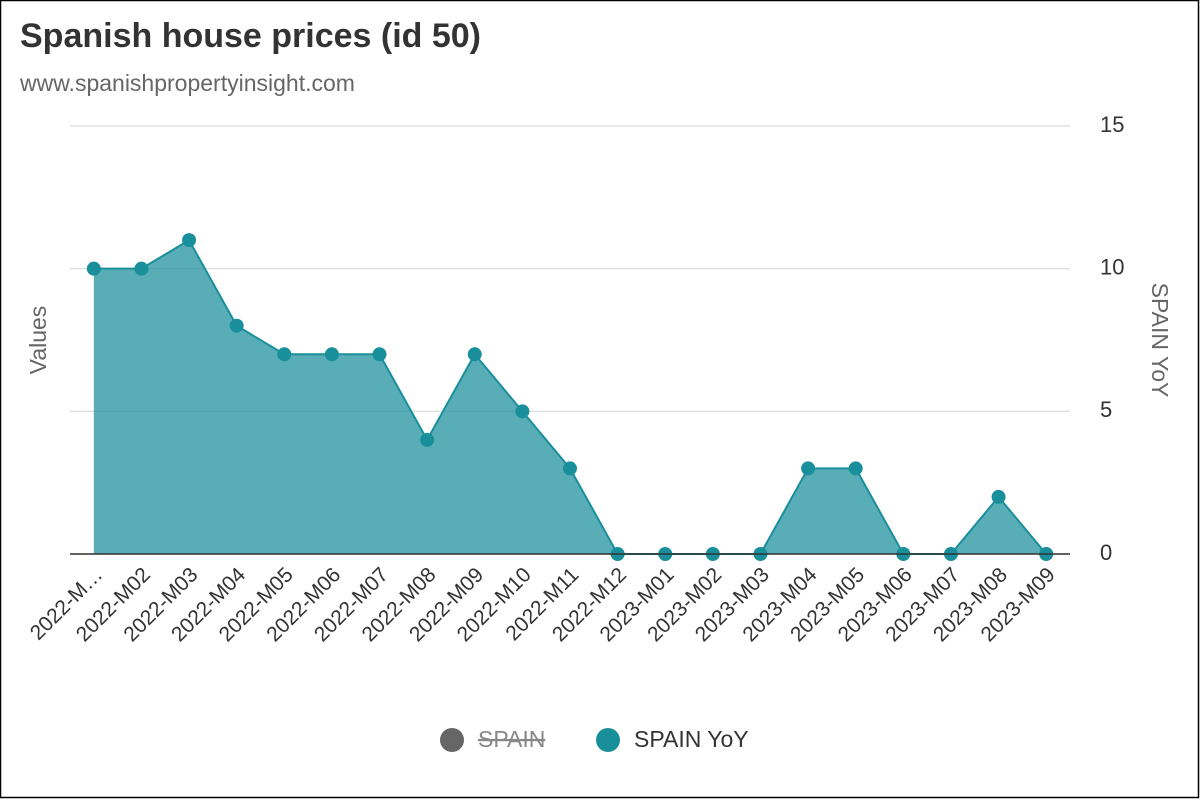 The image size is (1200, 800). Describe the element at coordinates (250, 36) in the screenshot. I see `chart-title: Spanish house prices (id 50)` at that location.